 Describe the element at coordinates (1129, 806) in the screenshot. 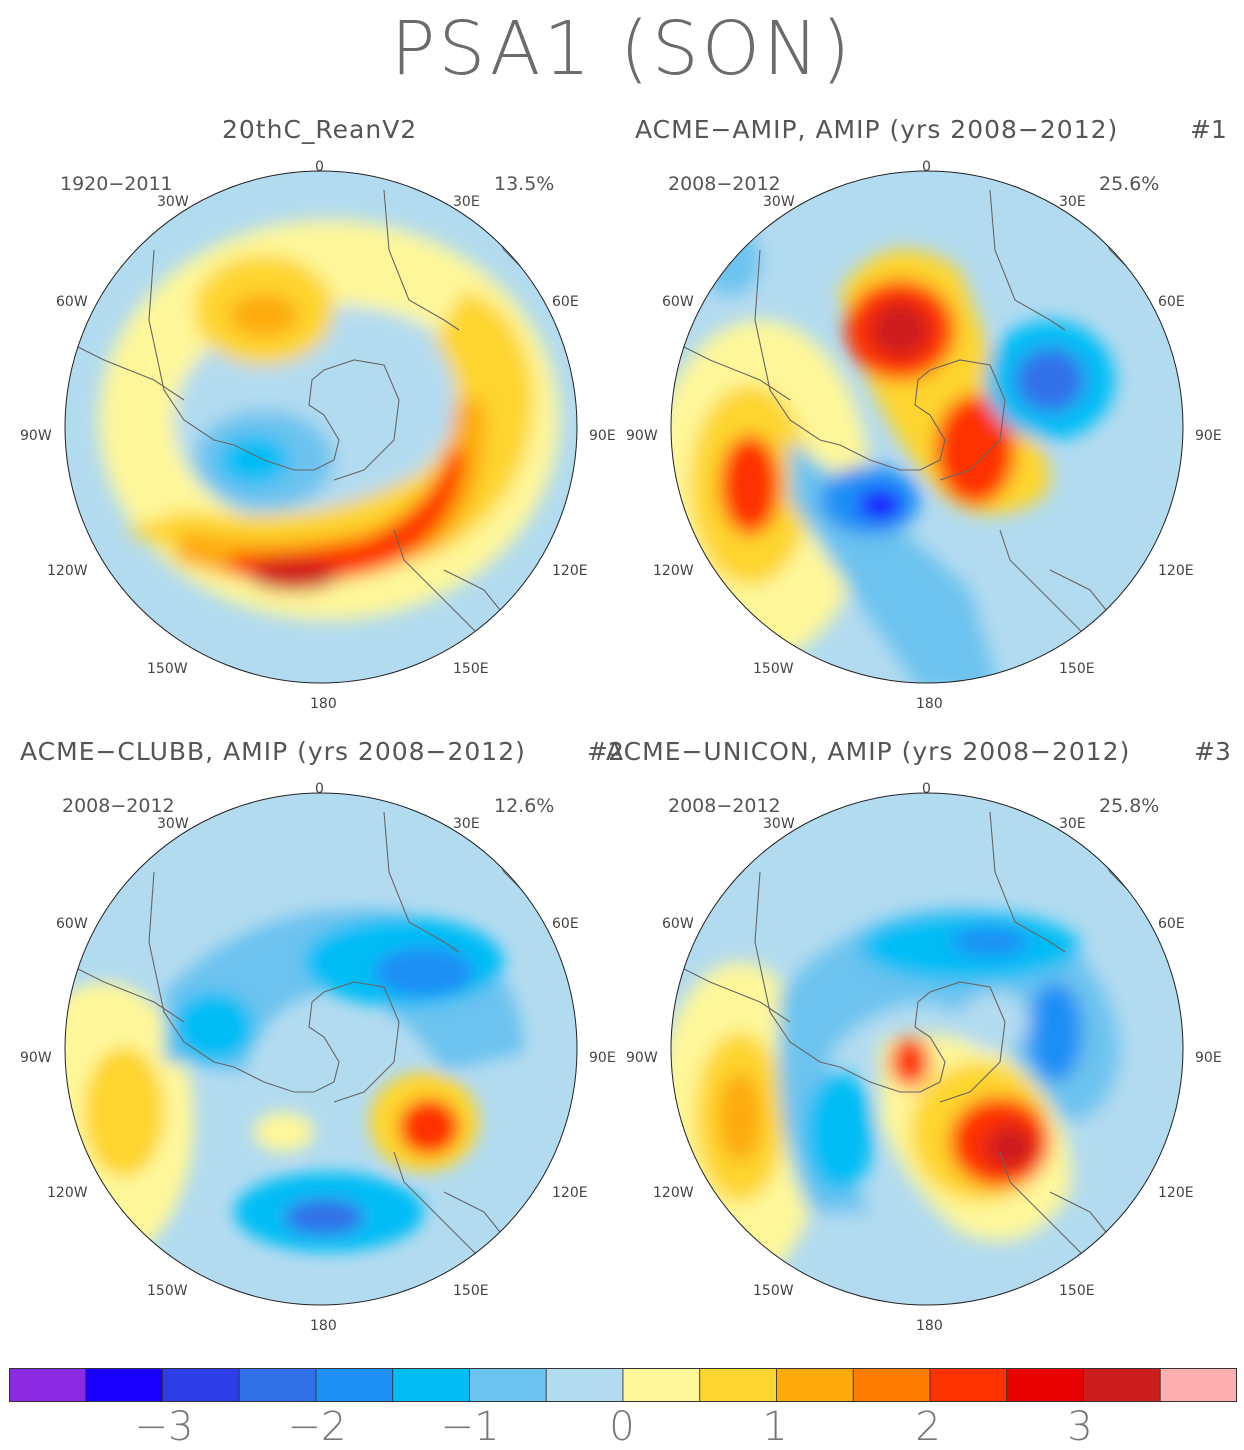

I see `variance-percent: 25.8%` at that location.